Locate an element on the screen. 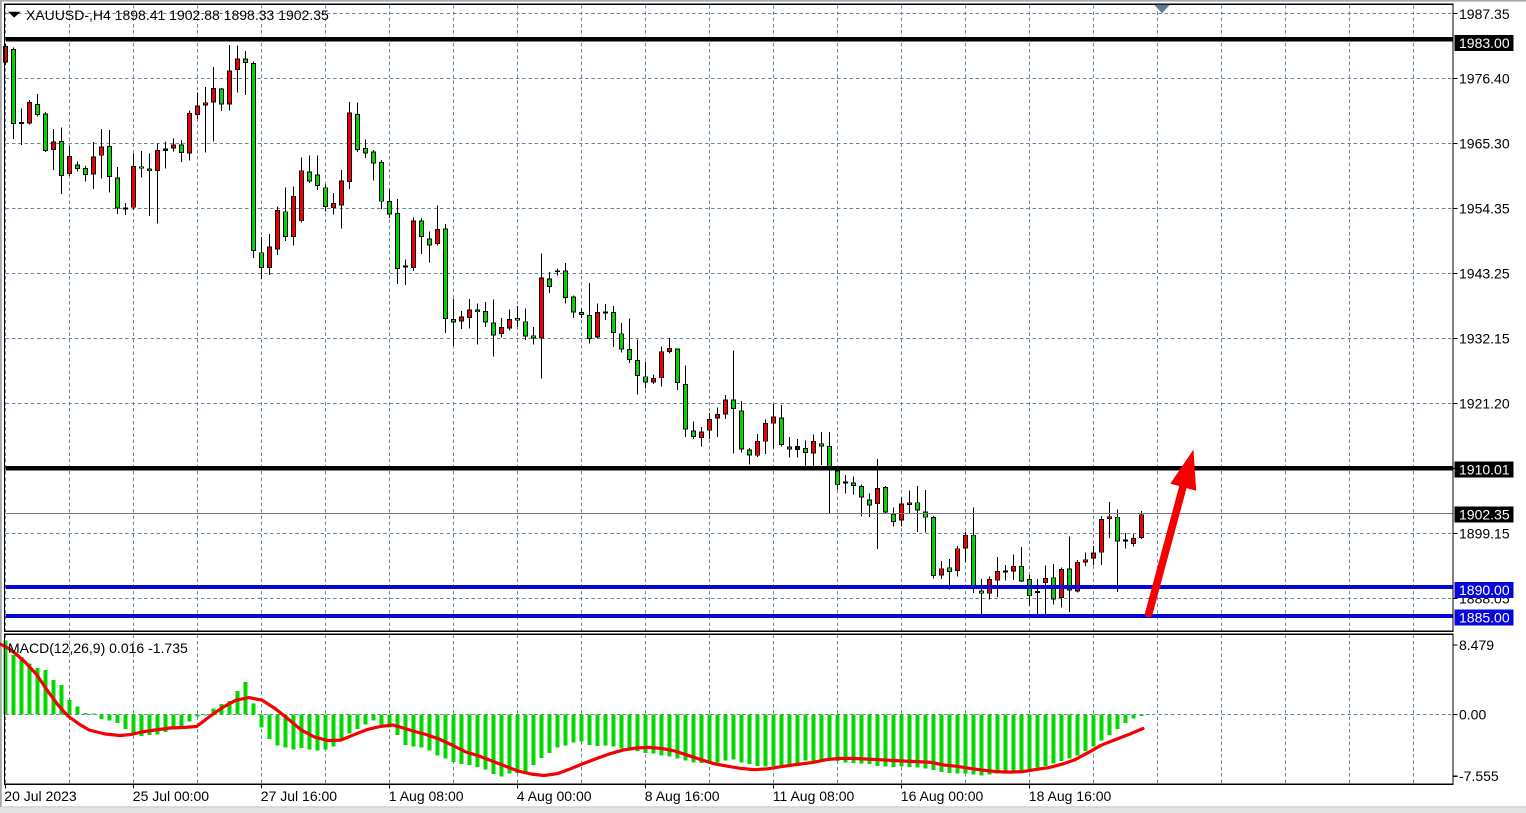 The image size is (1526, 813). svg-text: MACD(12,26,9) 0.016 -1.735 is located at coordinates (98, 648).